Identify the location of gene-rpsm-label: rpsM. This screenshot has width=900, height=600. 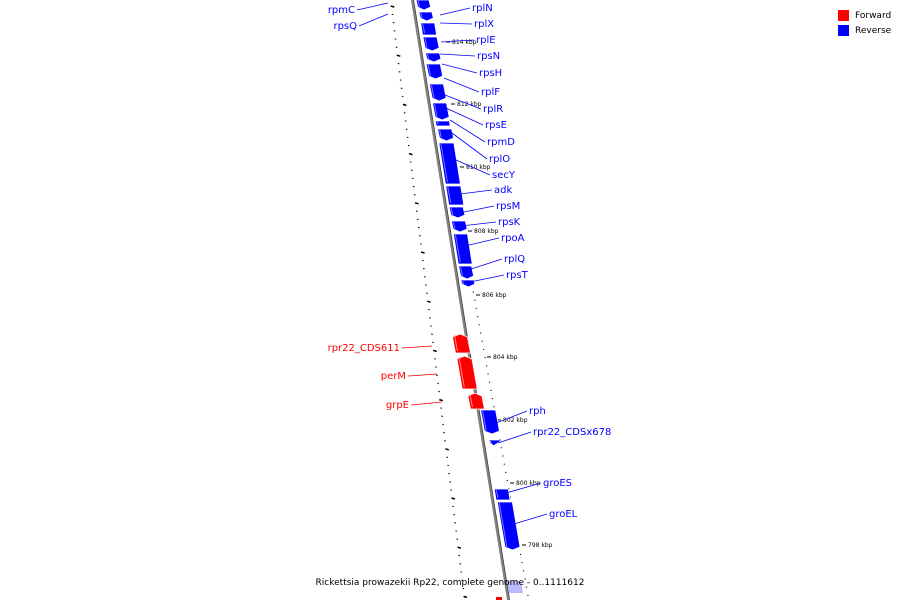
(508, 206).